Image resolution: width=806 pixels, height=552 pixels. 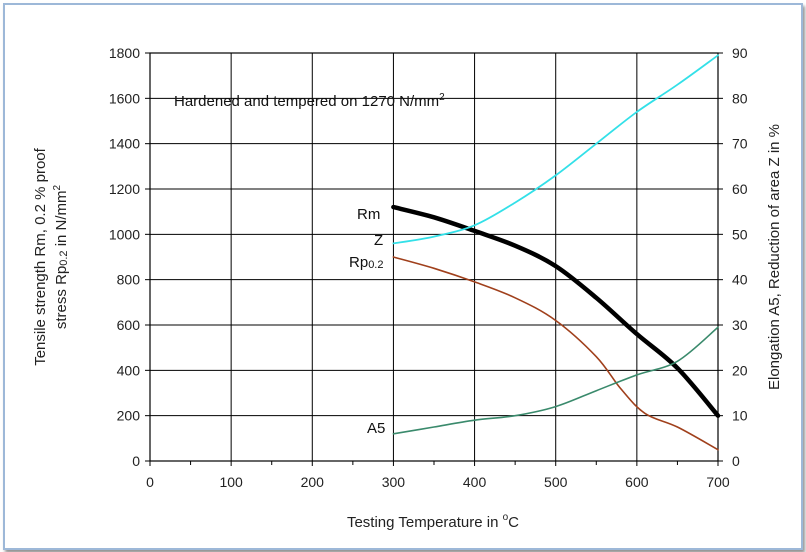 I want to click on y-left-tick-label: 800, so click(x=129, y=280).